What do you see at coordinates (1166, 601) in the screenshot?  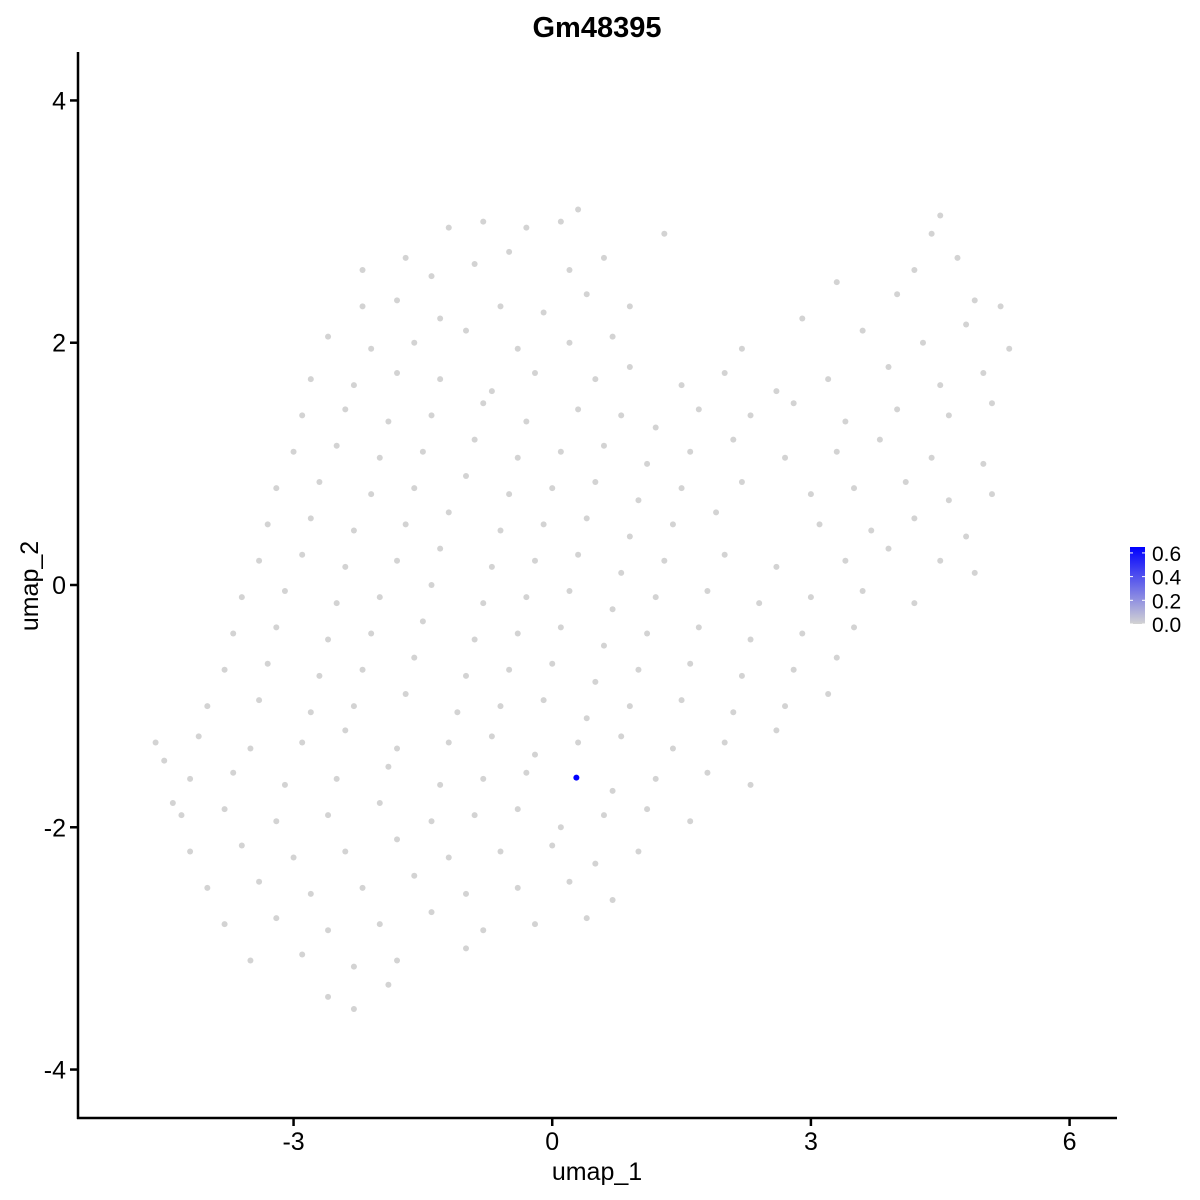 I see `legend-label: 0.2` at bounding box center [1166, 601].